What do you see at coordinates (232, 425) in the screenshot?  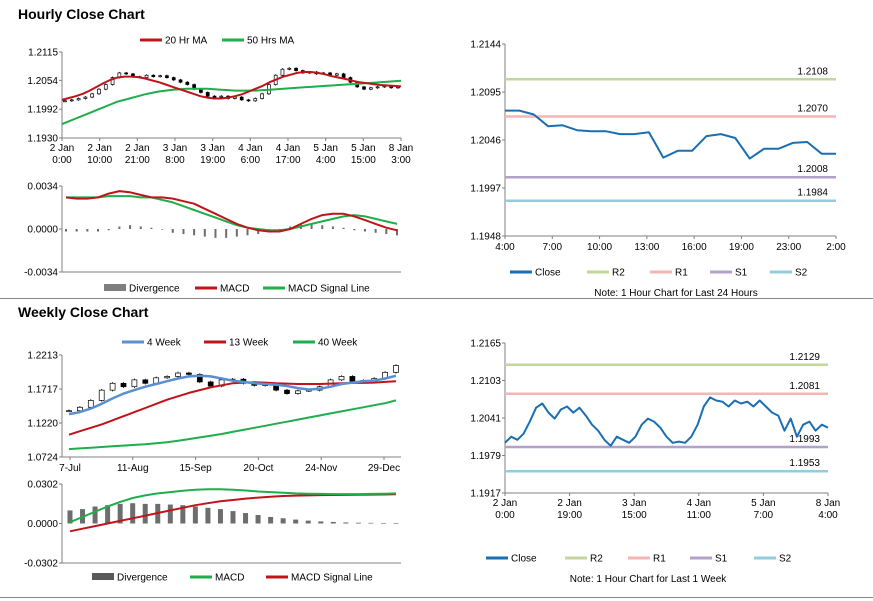 I see `weekly-ma40-line` at bounding box center [232, 425].